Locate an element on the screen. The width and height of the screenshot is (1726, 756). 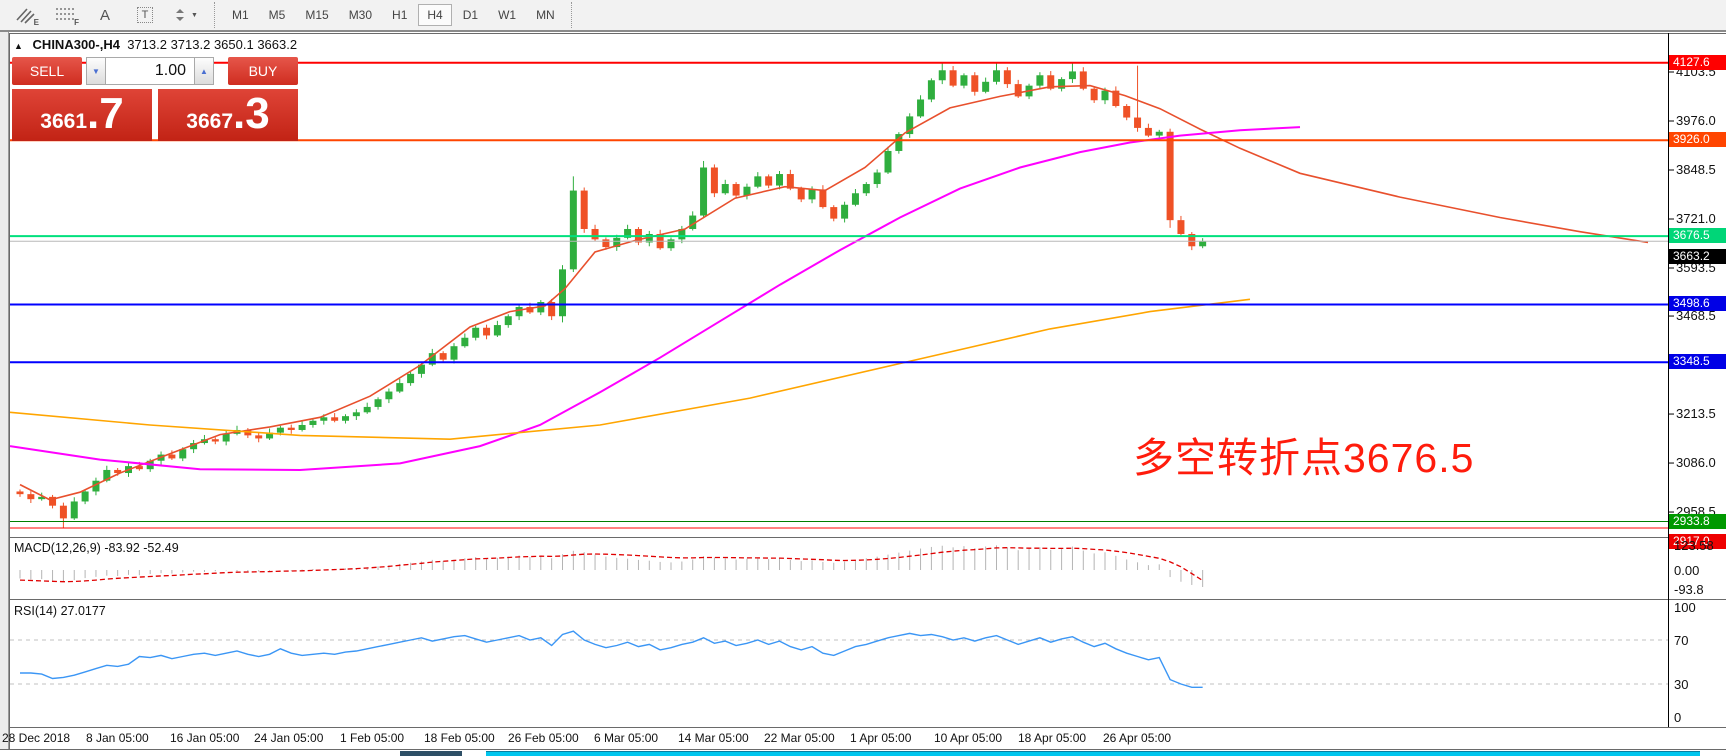
y-axis-tick: 3468.5 is located at coordinates (1696, 316).